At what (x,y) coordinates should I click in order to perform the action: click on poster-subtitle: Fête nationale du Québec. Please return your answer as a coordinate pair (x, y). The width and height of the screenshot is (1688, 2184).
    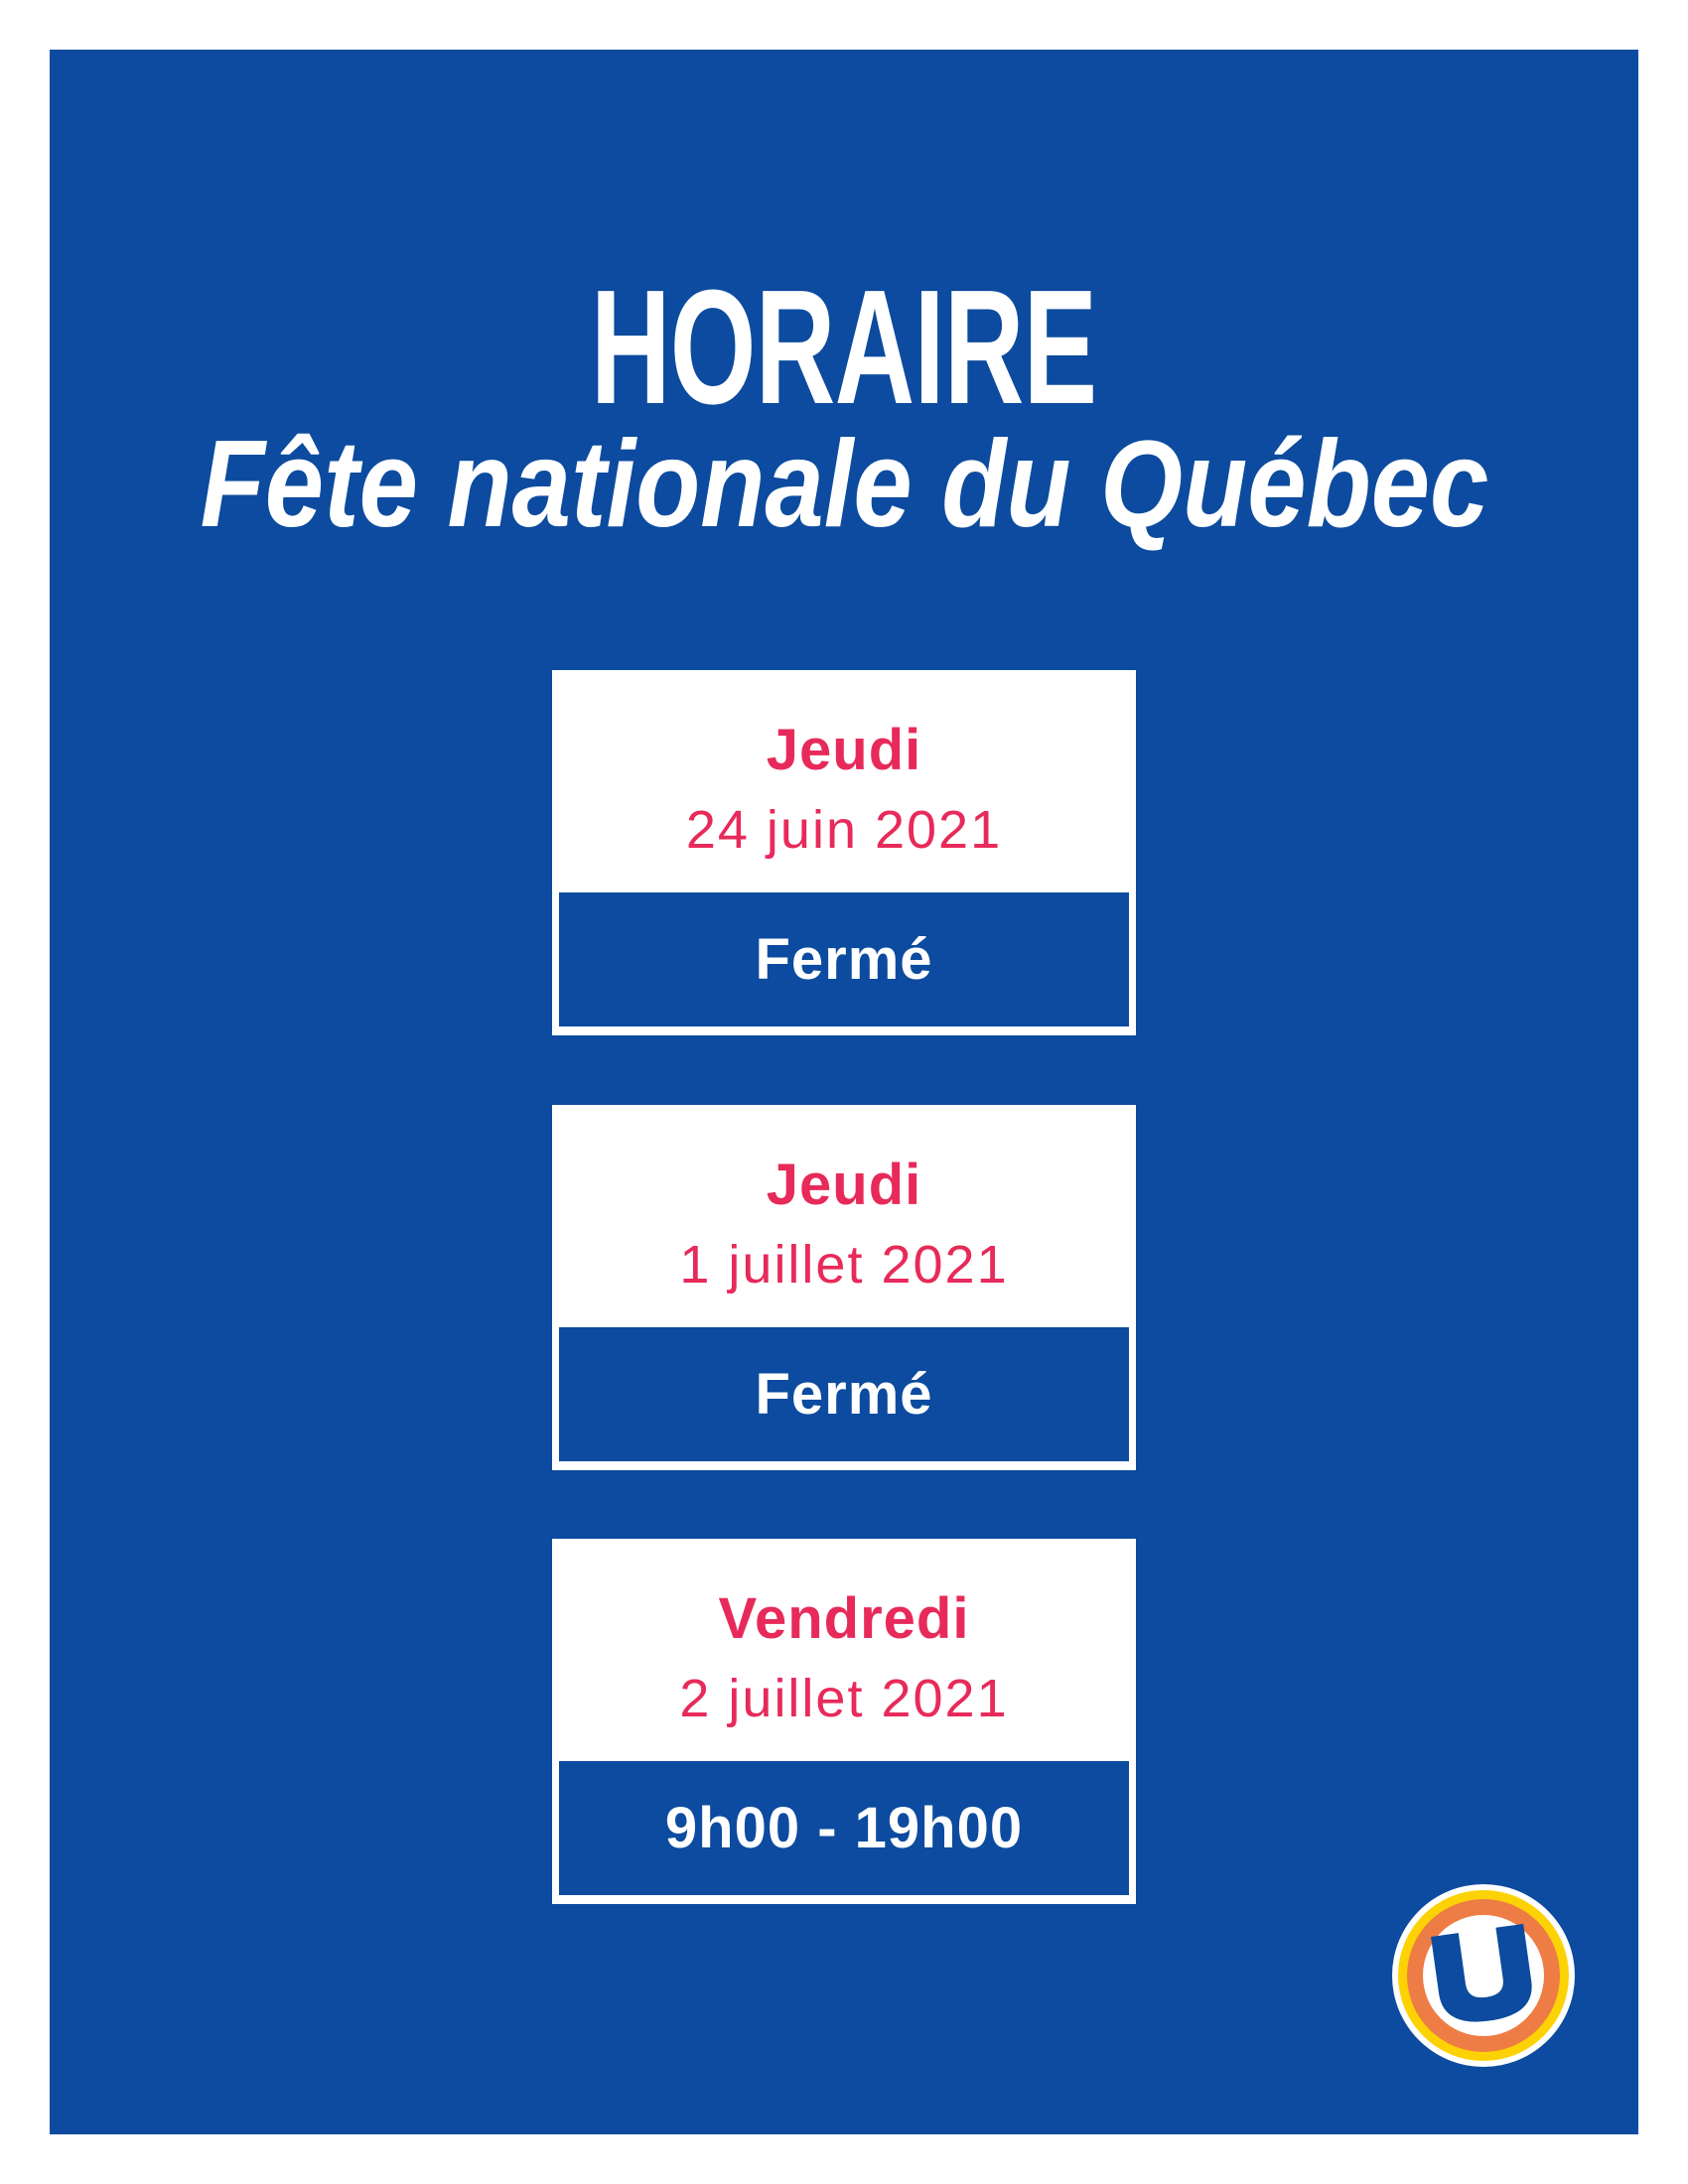
    Looking at the image, I should click on (844, 484).